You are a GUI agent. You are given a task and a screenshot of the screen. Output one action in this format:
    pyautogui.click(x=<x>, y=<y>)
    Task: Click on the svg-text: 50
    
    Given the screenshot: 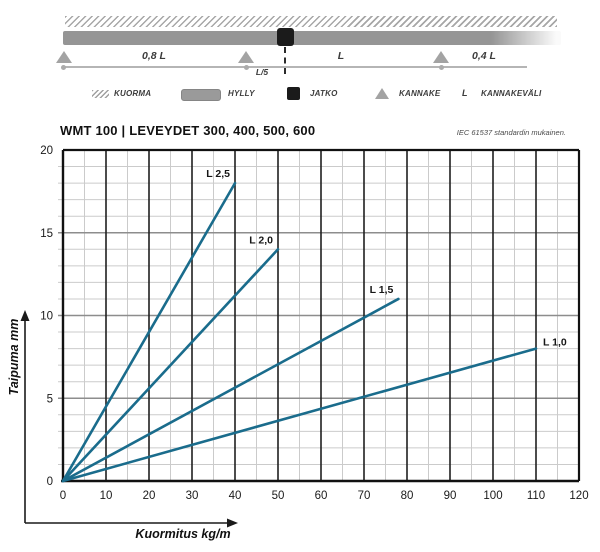 What is the action you would take?
    pyautogui.click(x=278, y=496)
    